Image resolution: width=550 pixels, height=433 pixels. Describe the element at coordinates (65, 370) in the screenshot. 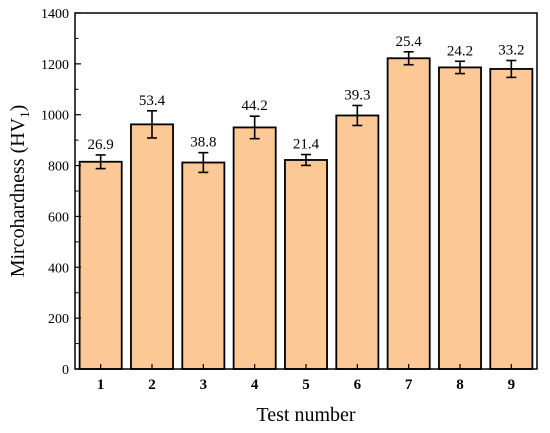

I see `y-tick-label-0: 0` at that location.